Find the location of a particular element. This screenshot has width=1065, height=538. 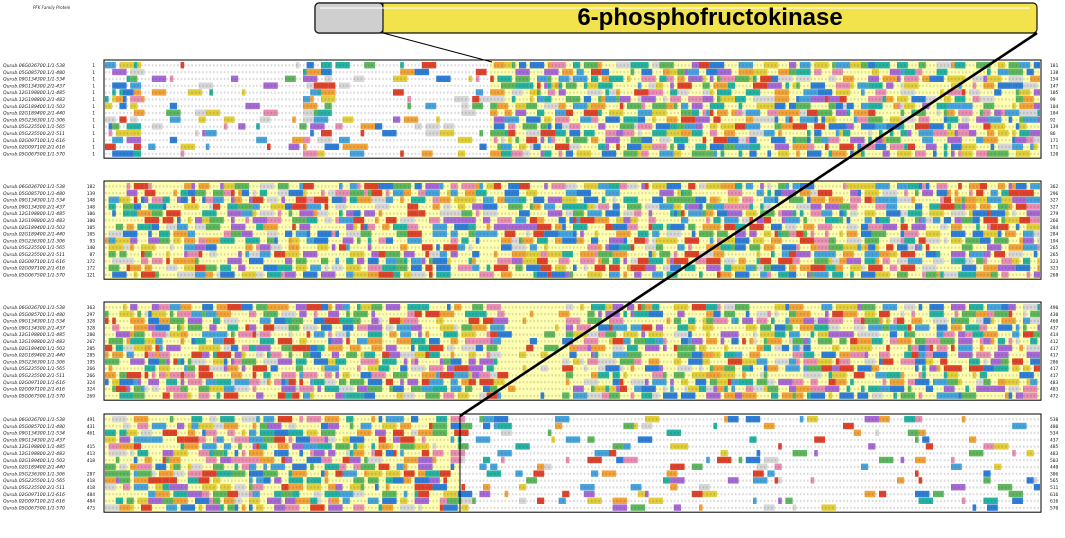

end-position: 171 is located at coordinates (1054, 141).